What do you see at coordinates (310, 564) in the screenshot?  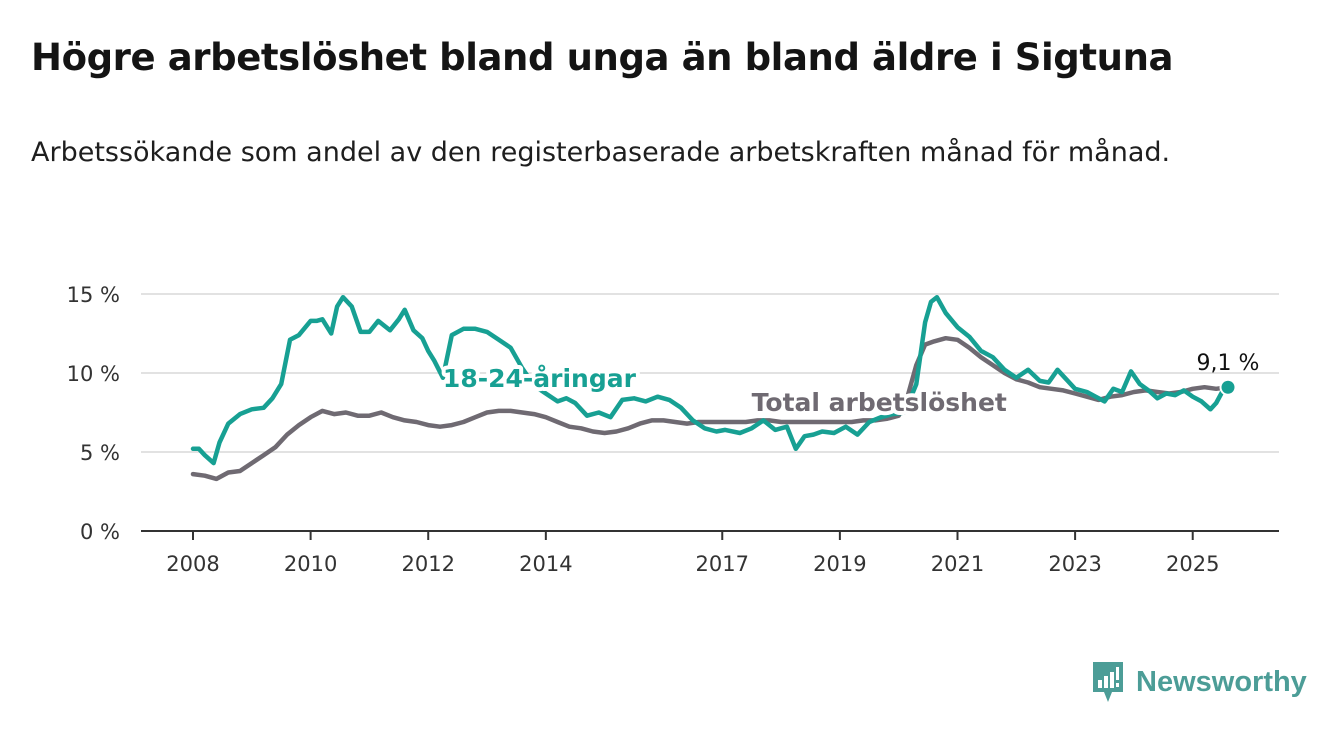 I see `x-tick-label: 2010` at bounding box center [310, 564].